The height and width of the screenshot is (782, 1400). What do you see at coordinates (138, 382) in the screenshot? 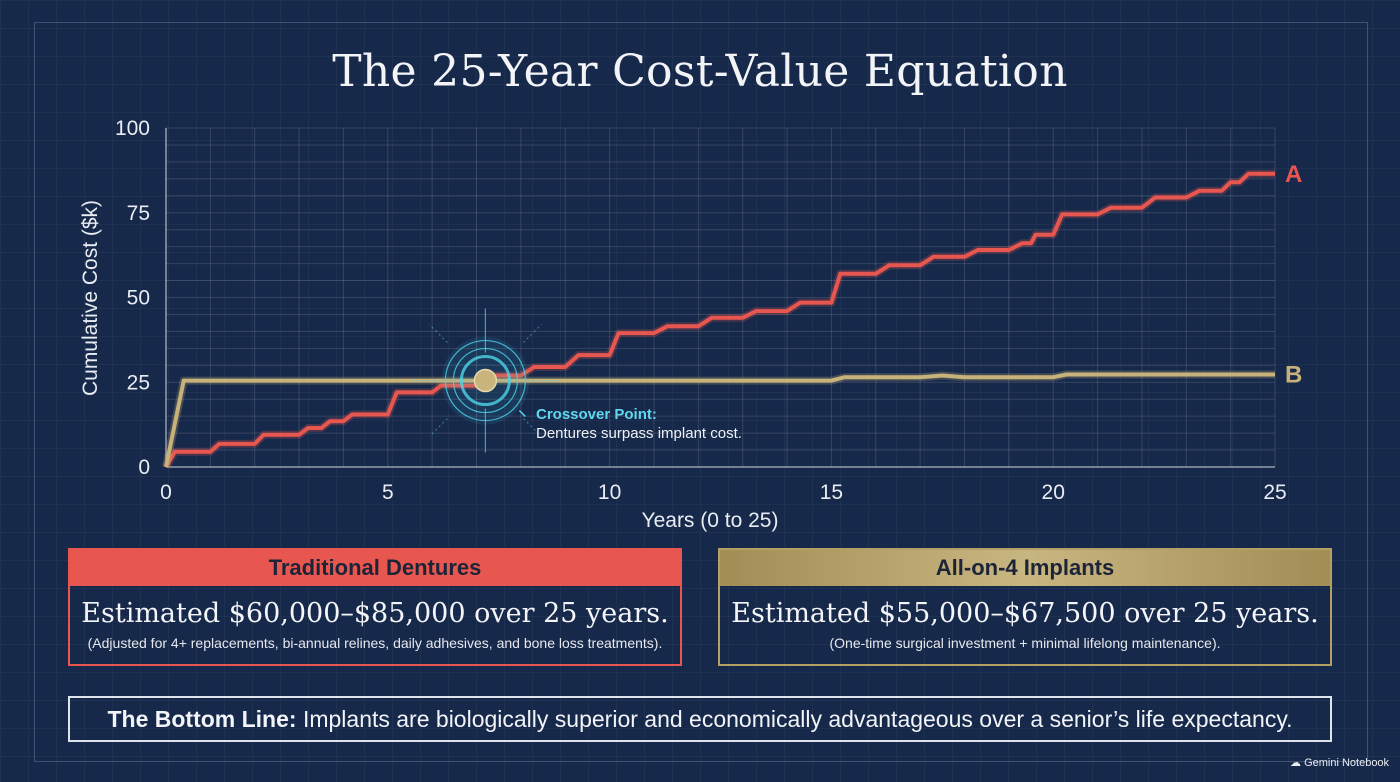
I see `y-tick-label: 25` at bounding box center [138, 382].